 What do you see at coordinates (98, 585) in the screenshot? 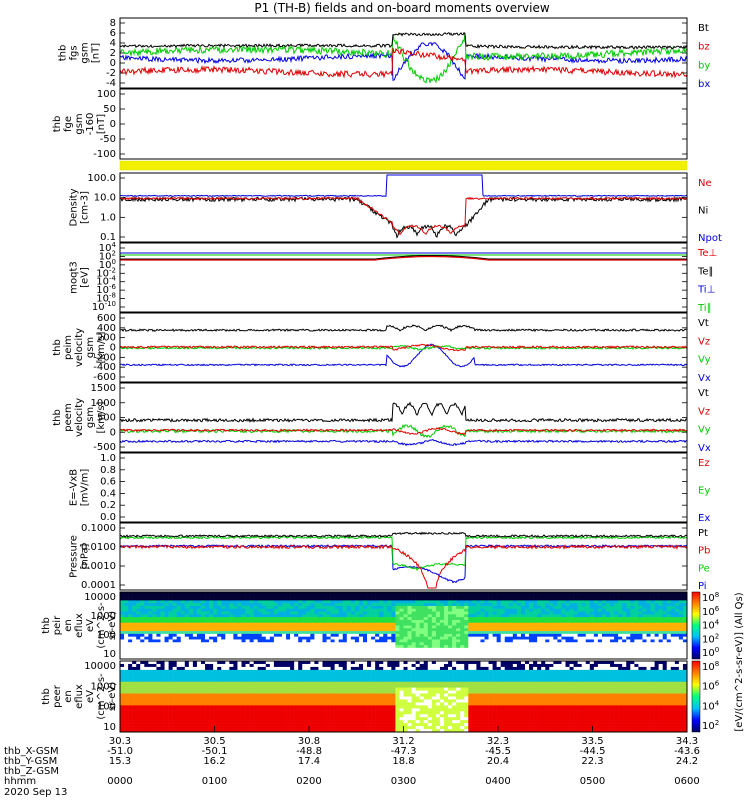
I see `ytick-label: 0.0001` at bounding box center [98, 585].